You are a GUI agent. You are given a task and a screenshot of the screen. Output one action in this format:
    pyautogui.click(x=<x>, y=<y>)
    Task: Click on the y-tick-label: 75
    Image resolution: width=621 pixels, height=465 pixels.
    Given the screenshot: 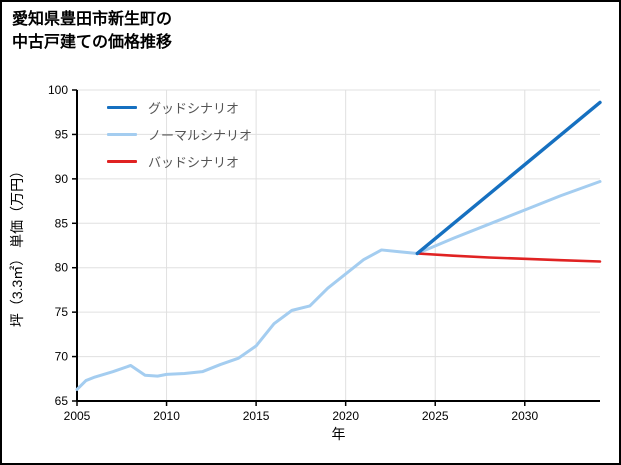 What is the action you would take?
    pyautogui.click(x=62, y=312)
    